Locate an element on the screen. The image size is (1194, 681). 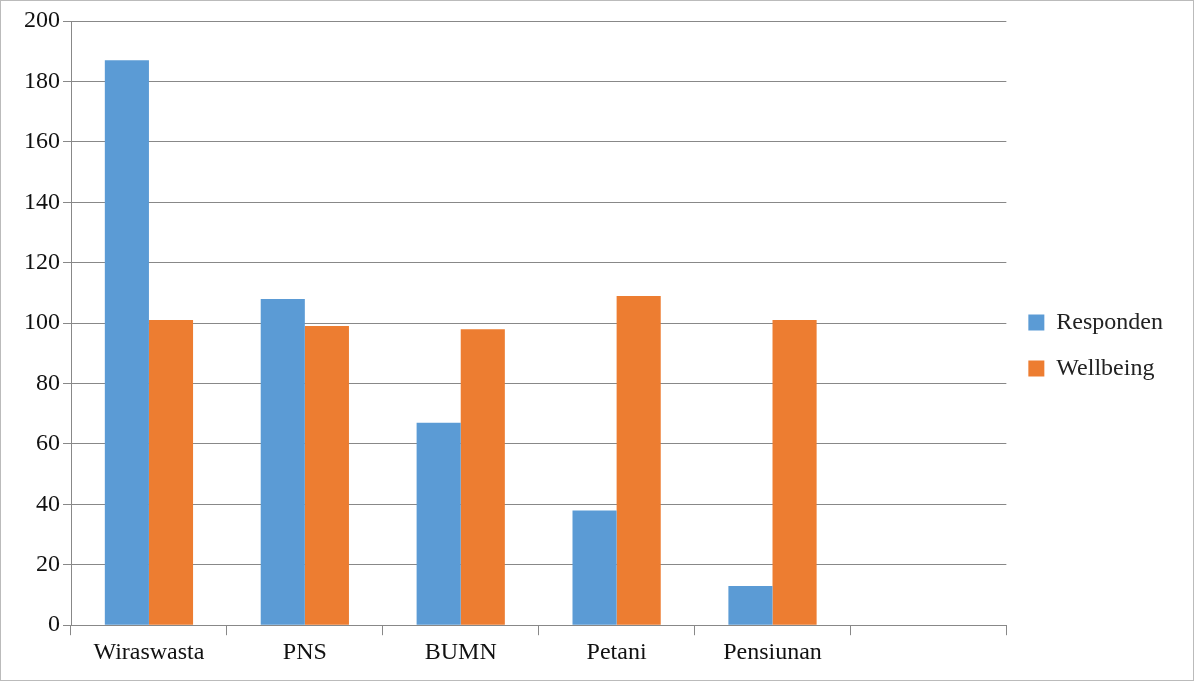
y-tick-label: 20 is located at coordinates (48, 563).